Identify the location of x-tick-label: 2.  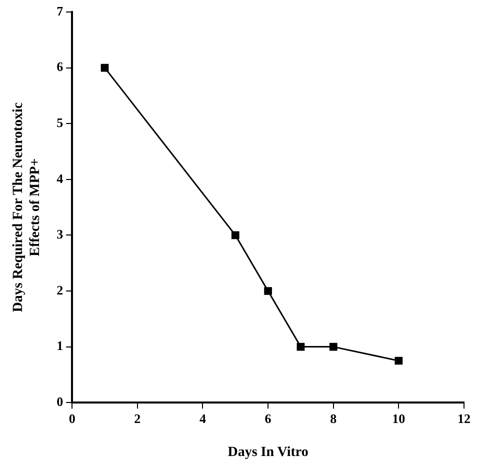
(137, 418).